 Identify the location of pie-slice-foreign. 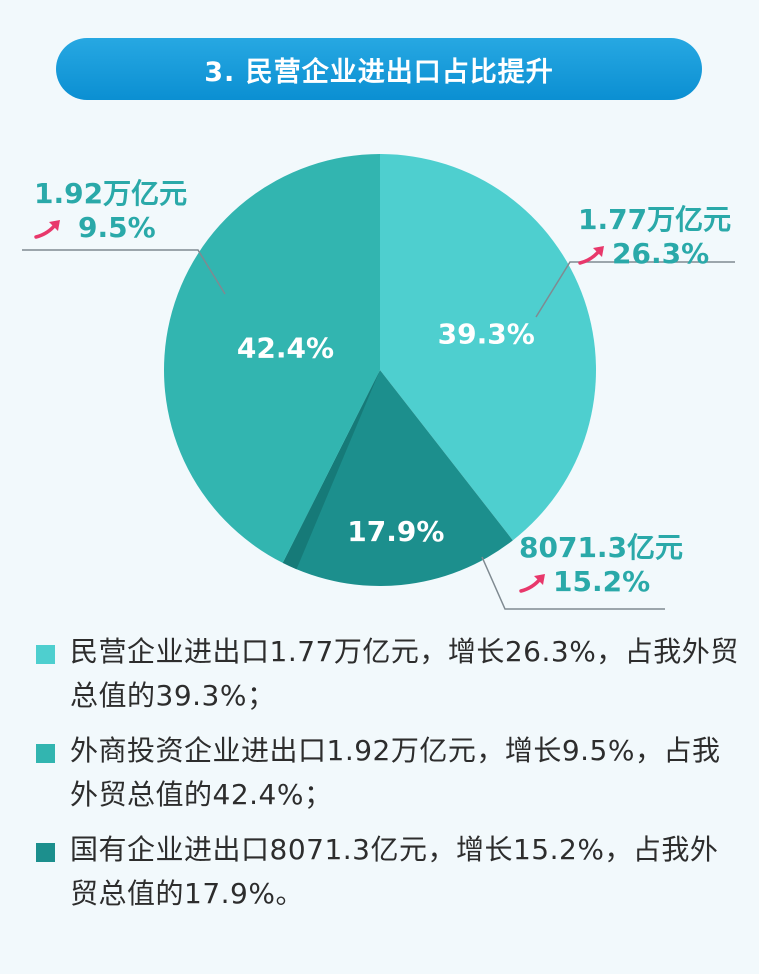
(272, 358).